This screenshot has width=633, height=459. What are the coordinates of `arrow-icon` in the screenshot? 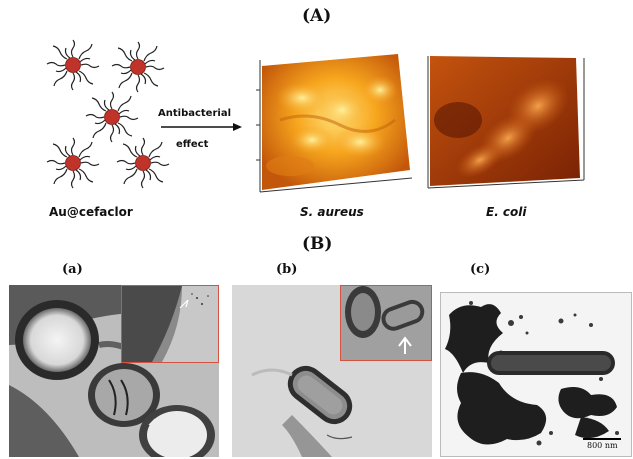 It's located at (201, 127).